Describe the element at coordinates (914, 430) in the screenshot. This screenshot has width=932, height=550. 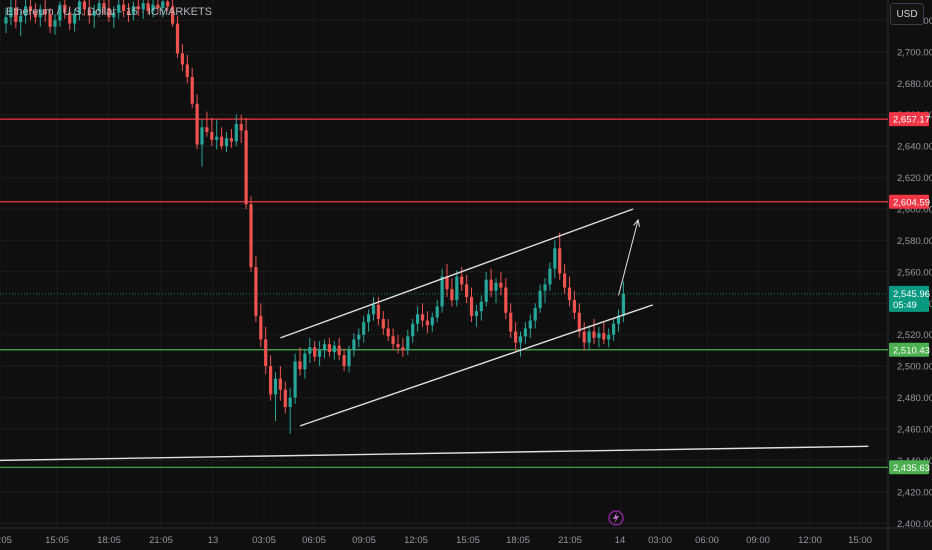
I see `y-tick-label: 2,460.00` at that location.